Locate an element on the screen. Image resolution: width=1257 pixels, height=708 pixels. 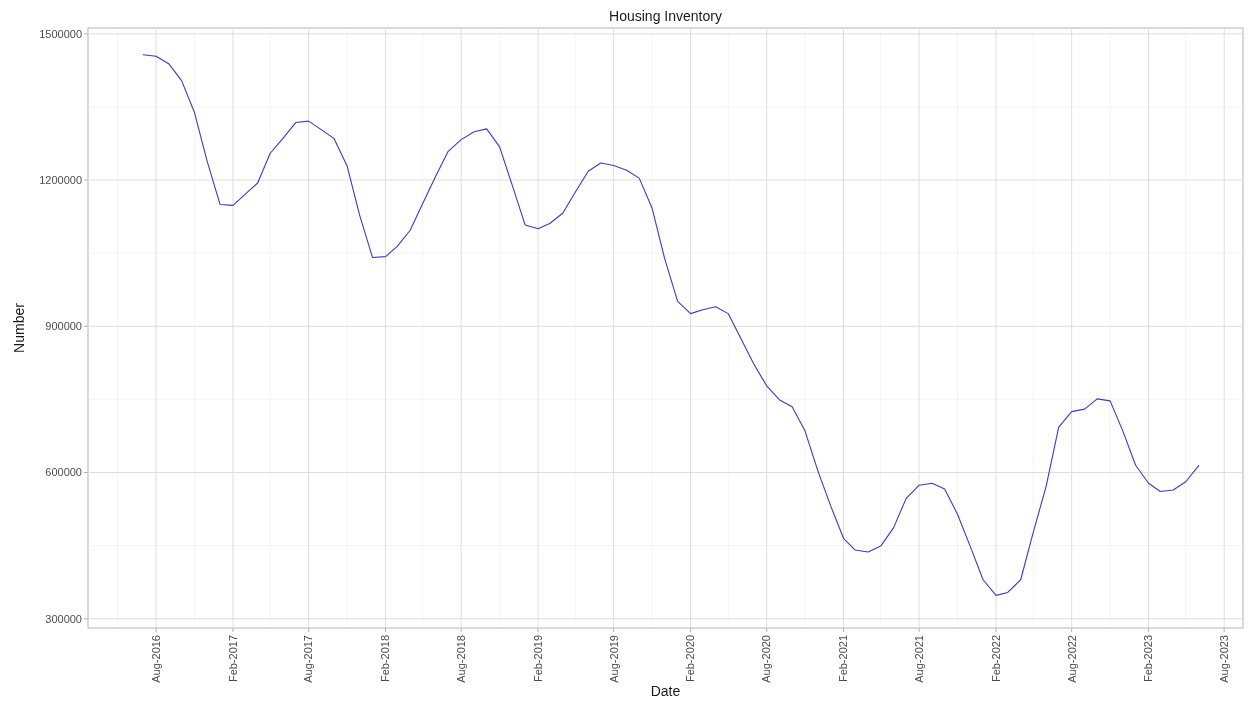
x-axis-title: Date is located at coordinates (665, 691).